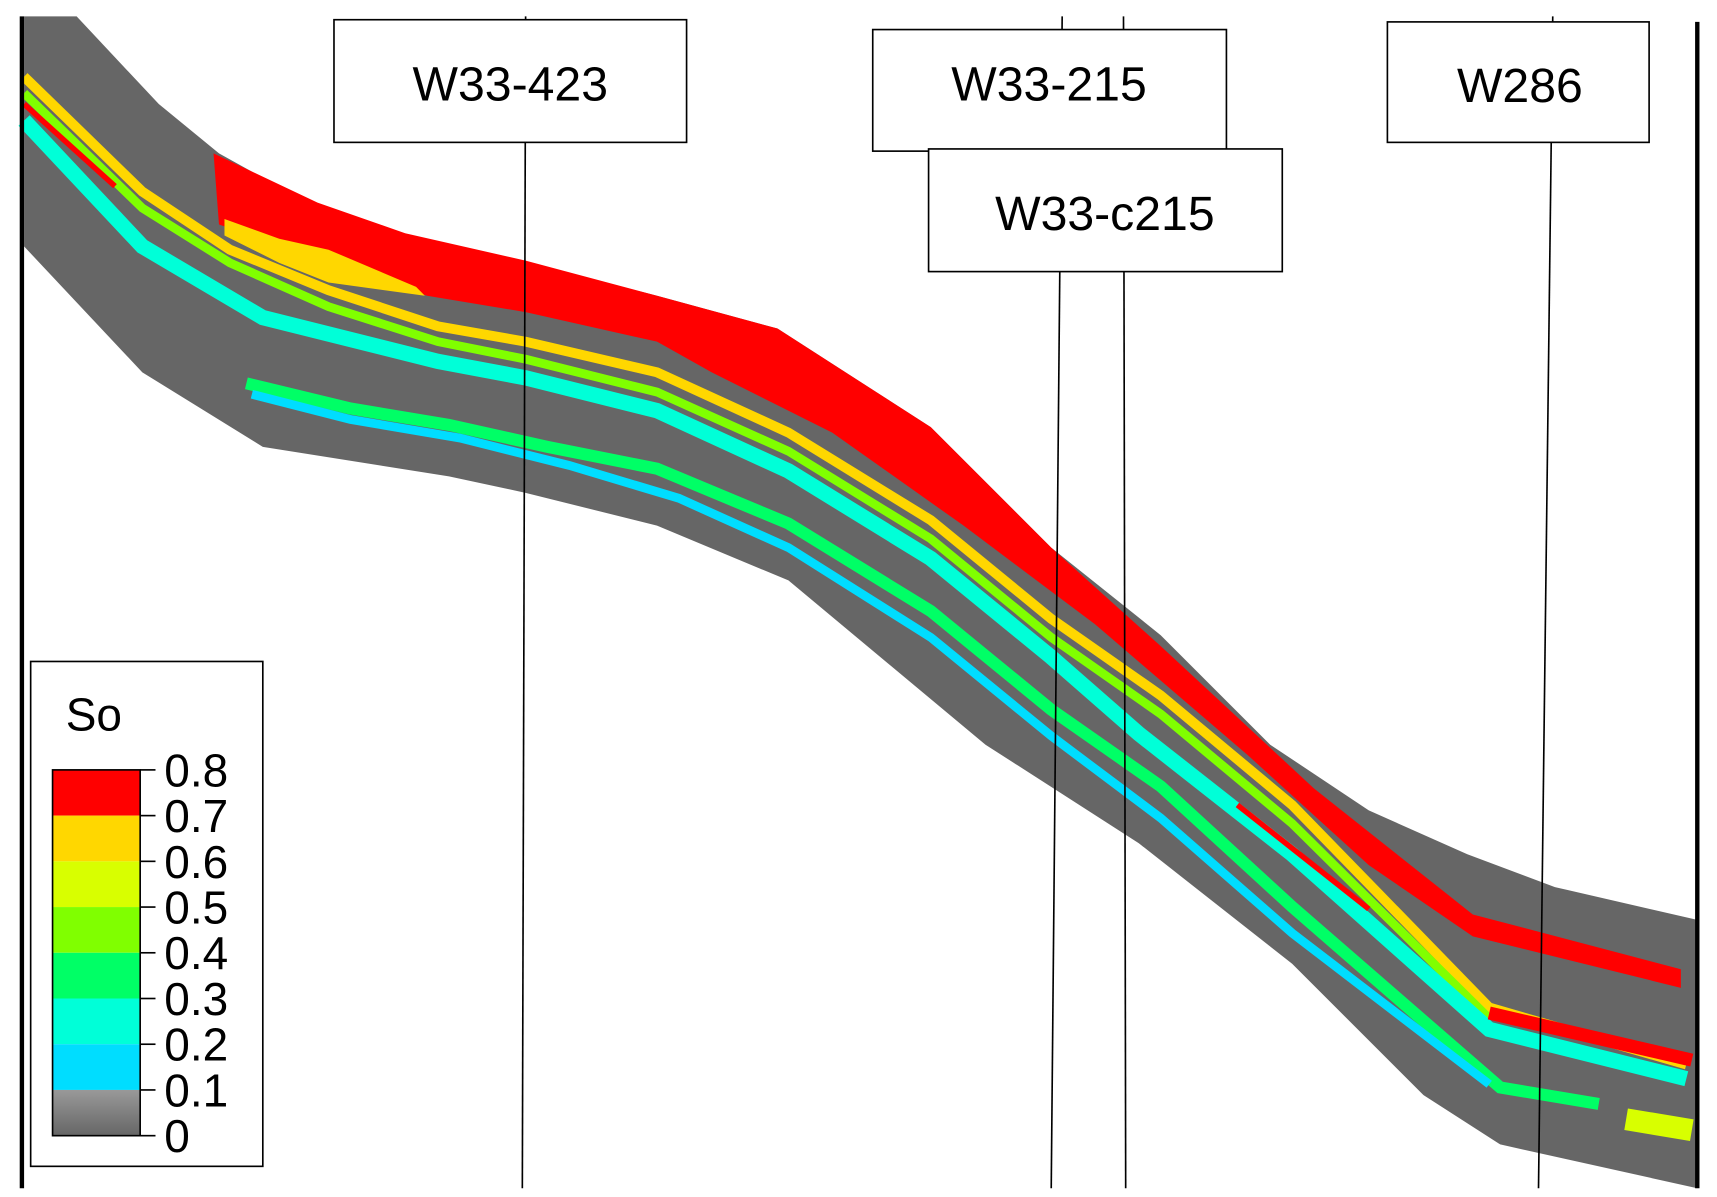  I want to click on well-label-w33-c215: W33-c215, so click(1105, 210).